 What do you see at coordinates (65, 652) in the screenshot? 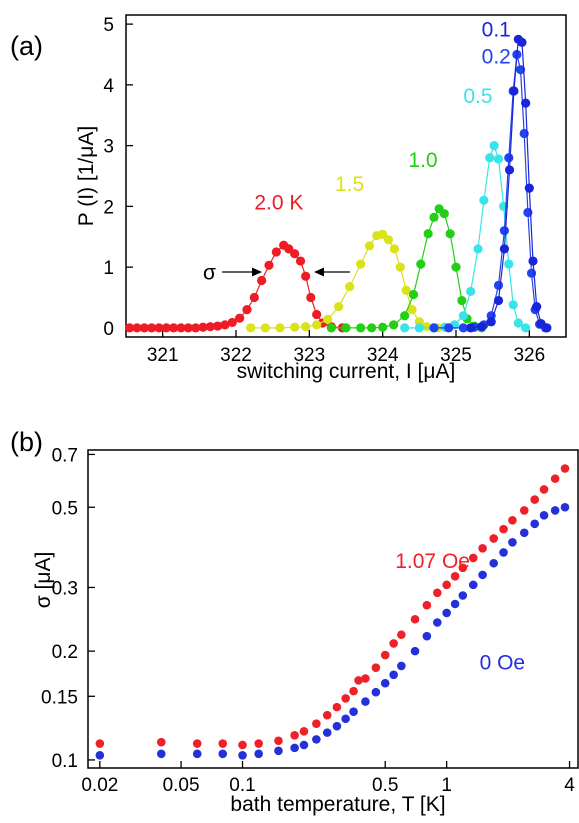
I see `y-tick-label: 0.2` at bounding box center [65, 652].